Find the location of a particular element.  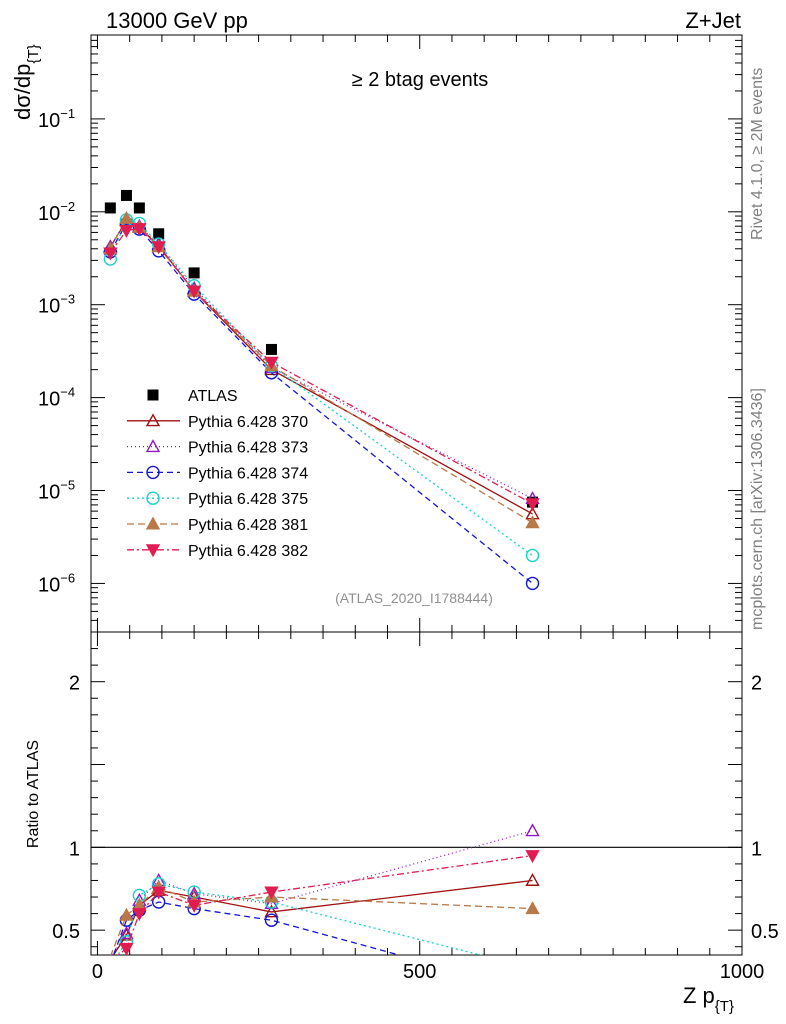

main-y-tick-exp: −1 is located at coordinates (67, 113).